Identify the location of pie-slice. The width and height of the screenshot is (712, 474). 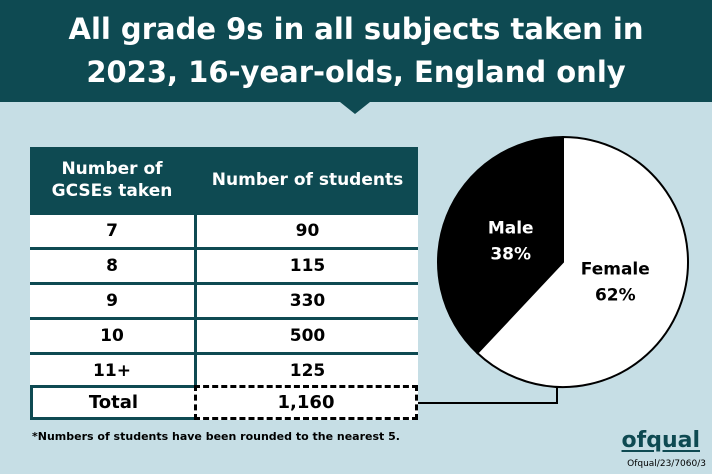
(500, 245).